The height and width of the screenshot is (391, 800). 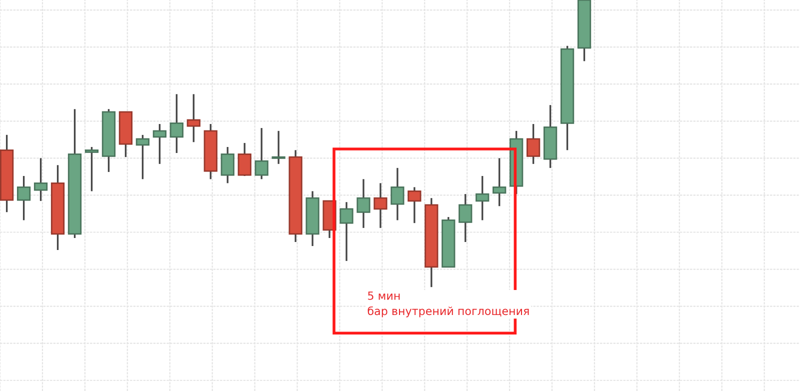 What do you see at coordinates (448, 305) in the screenshot?
I see `text: 5 мин бар внутрений поглощения` at bounding box center [448, 305].